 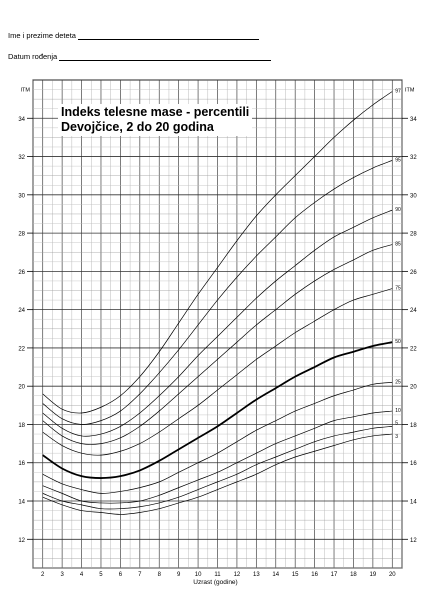 I want to click on percentile-label-97: 97, so click(x=398, y=91).